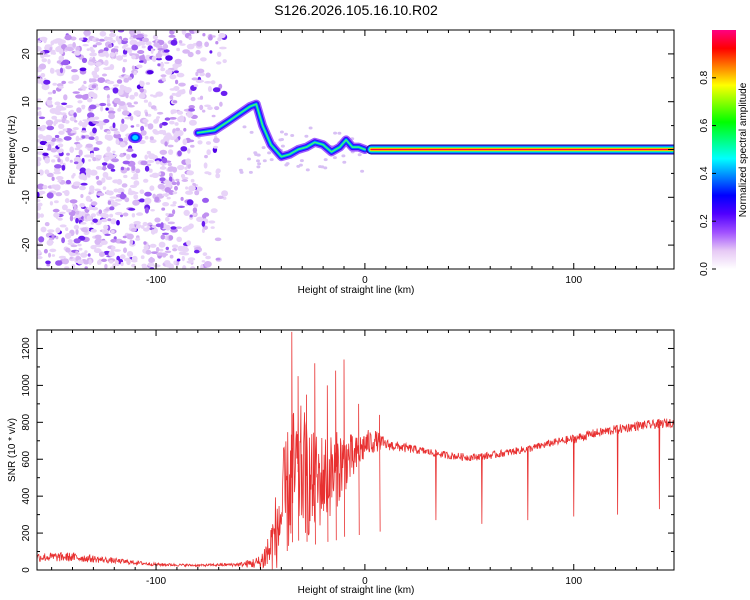  I want to click on y-tick-label: 600, so click(26, 458).